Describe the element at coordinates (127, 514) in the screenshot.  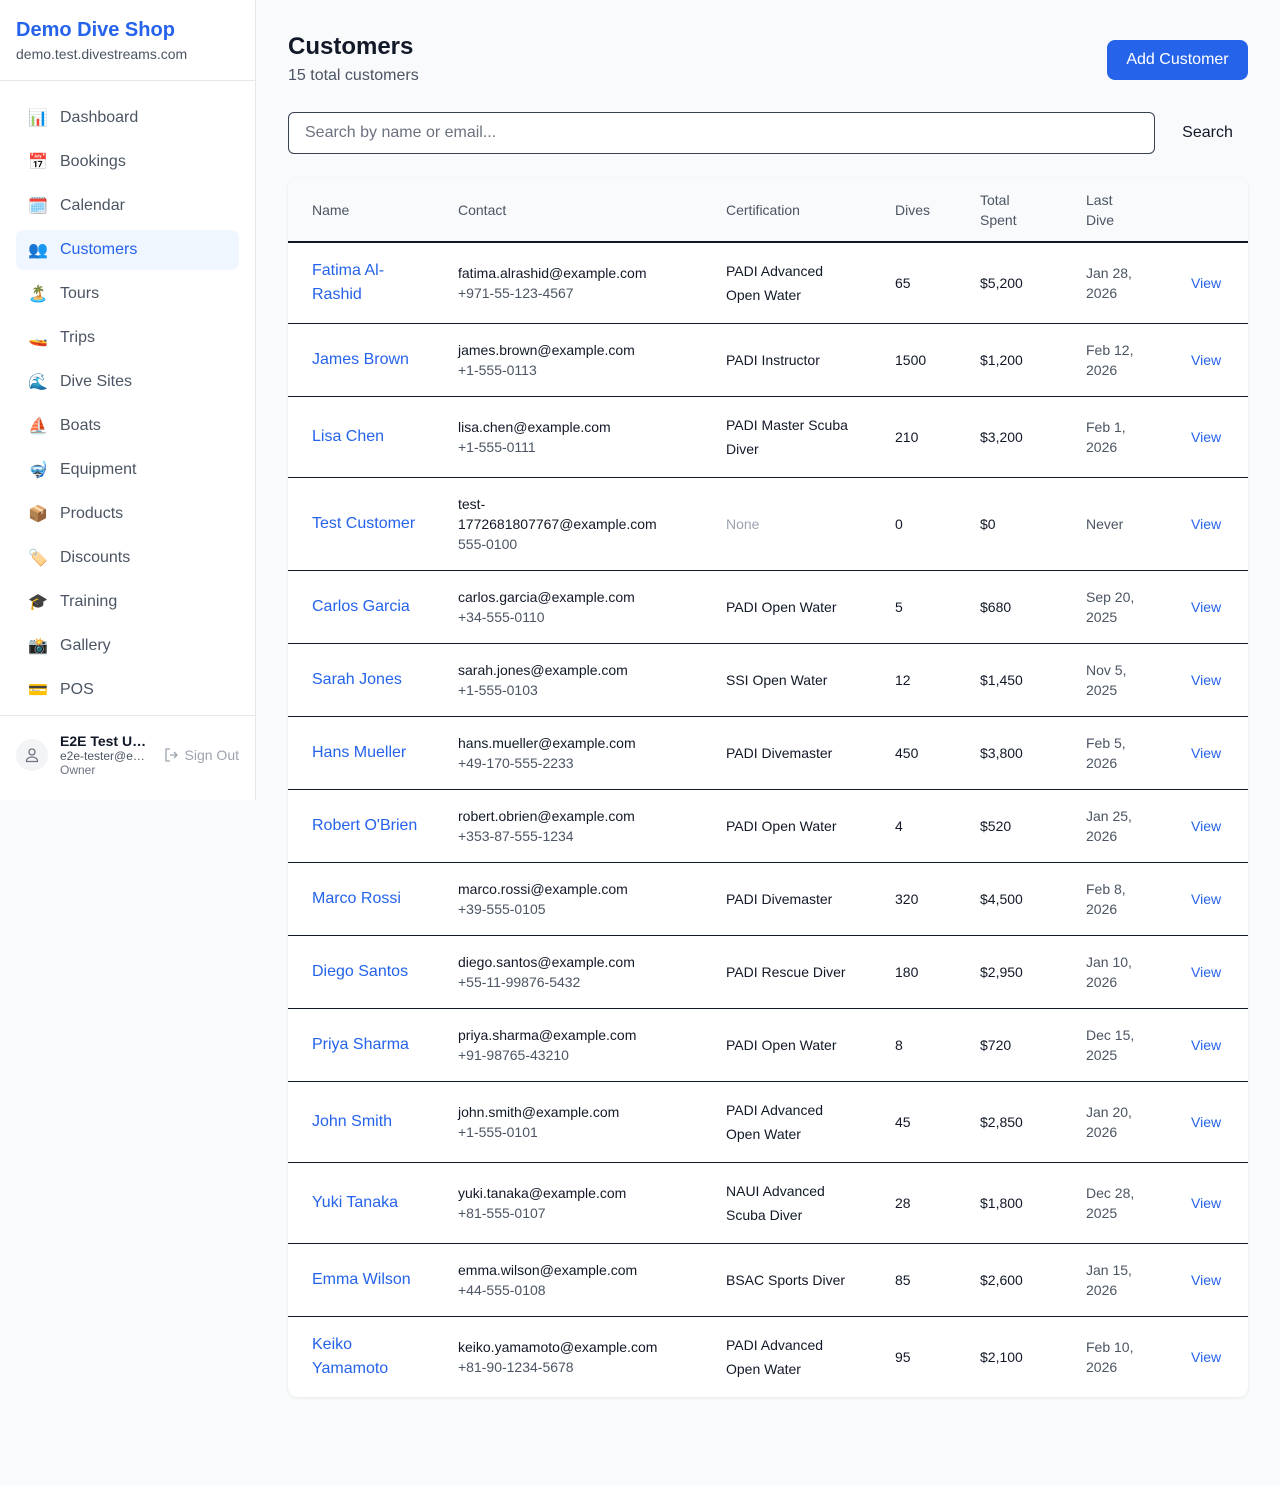
I see `sidebar-item-products: 📦 Products` at that location.